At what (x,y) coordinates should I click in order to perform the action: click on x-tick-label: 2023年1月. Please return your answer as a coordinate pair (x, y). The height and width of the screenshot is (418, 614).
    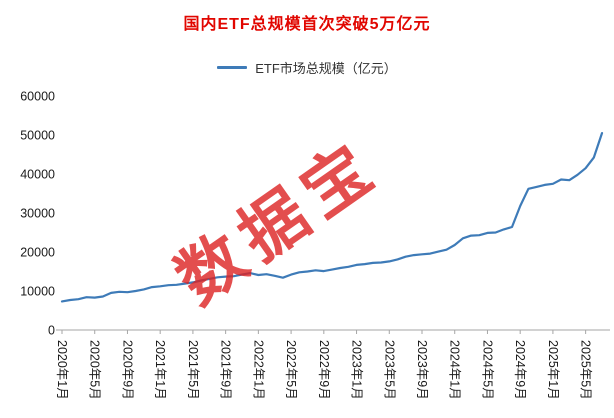
    Looking at the image, I should click on (357, 370).